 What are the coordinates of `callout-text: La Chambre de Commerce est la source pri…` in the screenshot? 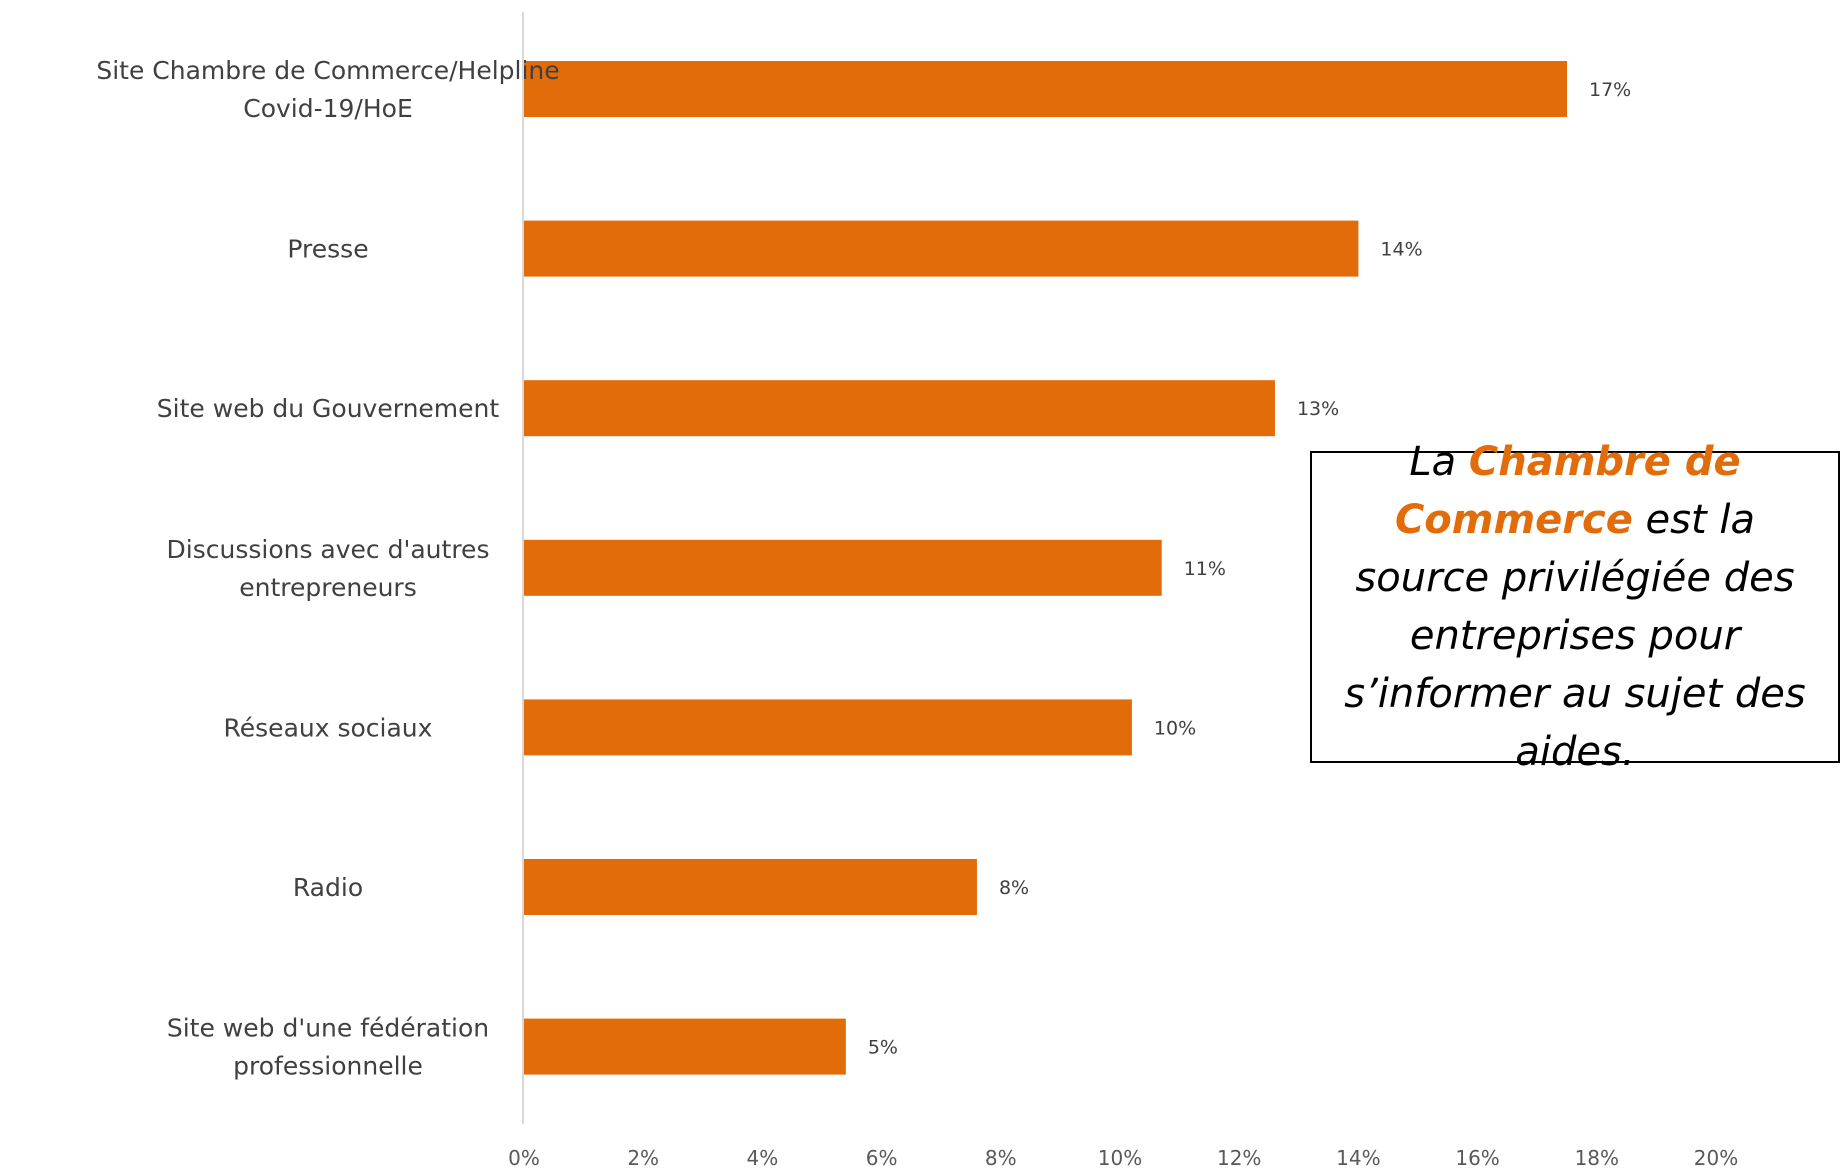 It's located at (1575, 607).